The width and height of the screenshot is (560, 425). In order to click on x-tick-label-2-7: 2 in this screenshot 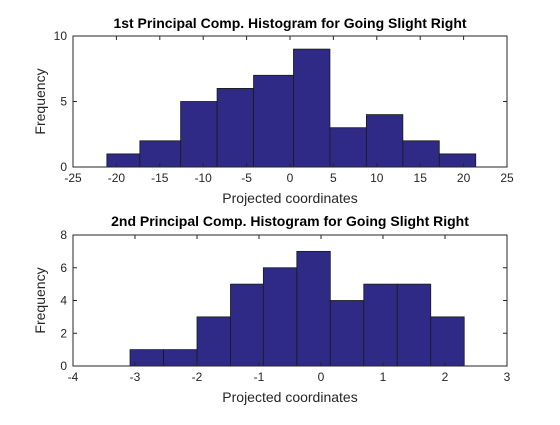, I will do `click(445, 377)`.